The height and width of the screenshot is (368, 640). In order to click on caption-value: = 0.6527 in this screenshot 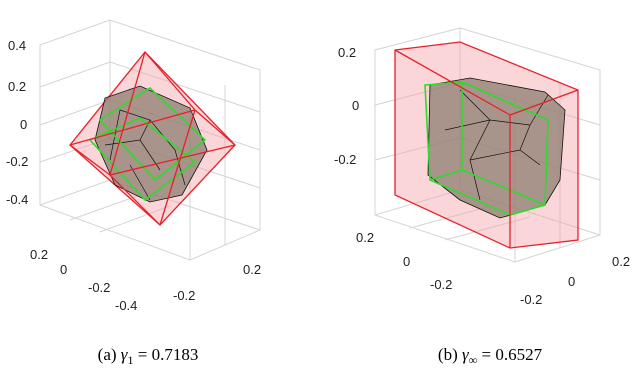, I will do `click(509, 354)`.